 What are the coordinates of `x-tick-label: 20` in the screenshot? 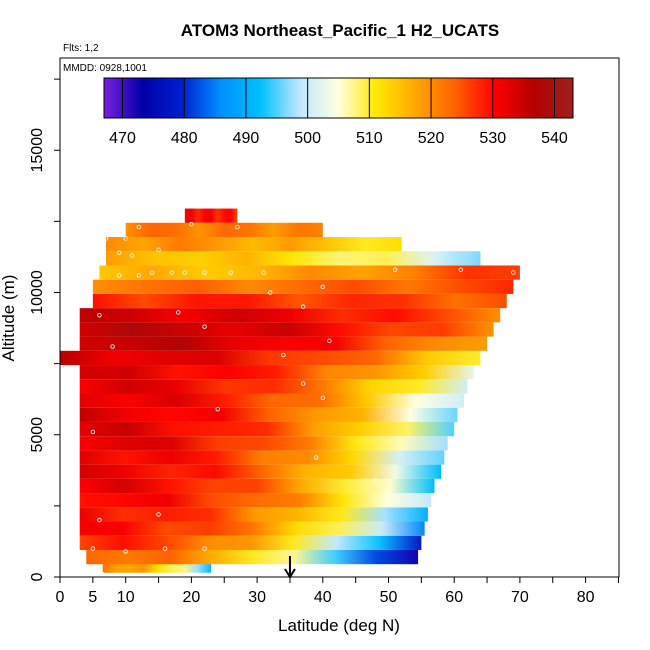 It's located at (192, 597).